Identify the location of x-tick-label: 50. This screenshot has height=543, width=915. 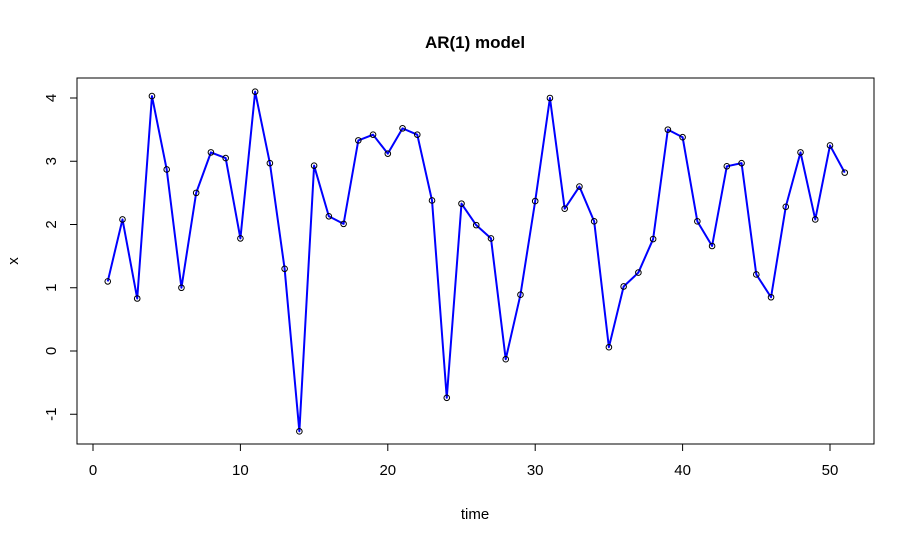
(830, 470).